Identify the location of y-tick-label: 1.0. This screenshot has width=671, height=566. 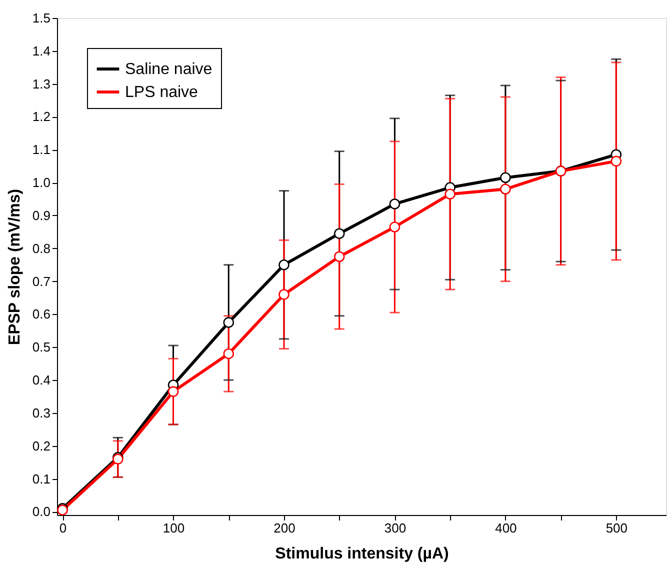
(41, 182).